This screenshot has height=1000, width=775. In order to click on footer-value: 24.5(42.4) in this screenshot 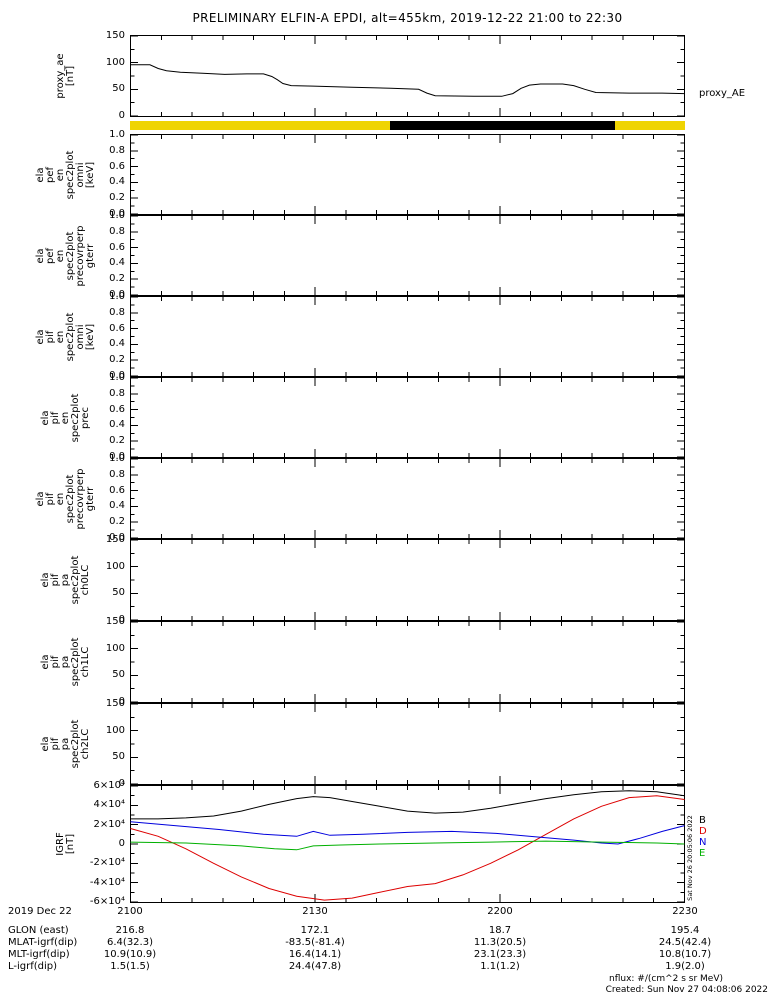, I will do `click(685, 942)`.